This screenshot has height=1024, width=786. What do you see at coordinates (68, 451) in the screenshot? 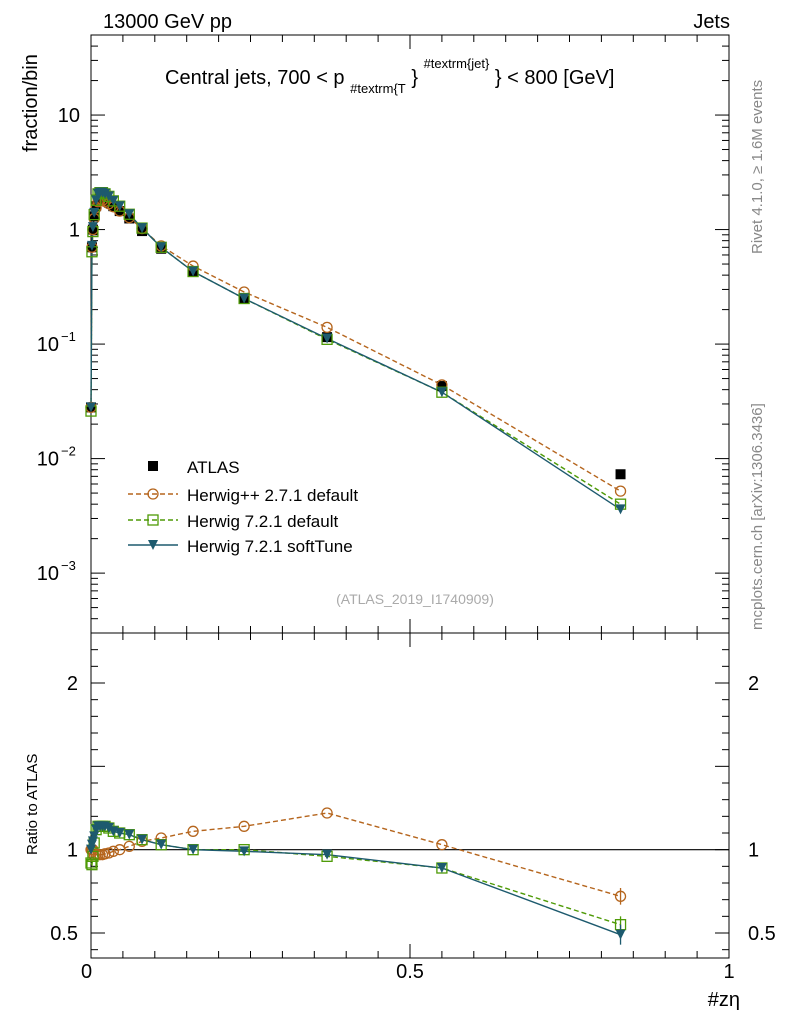
I see `y-tick-label-exponent: −2` at bounding box center [68, 451].